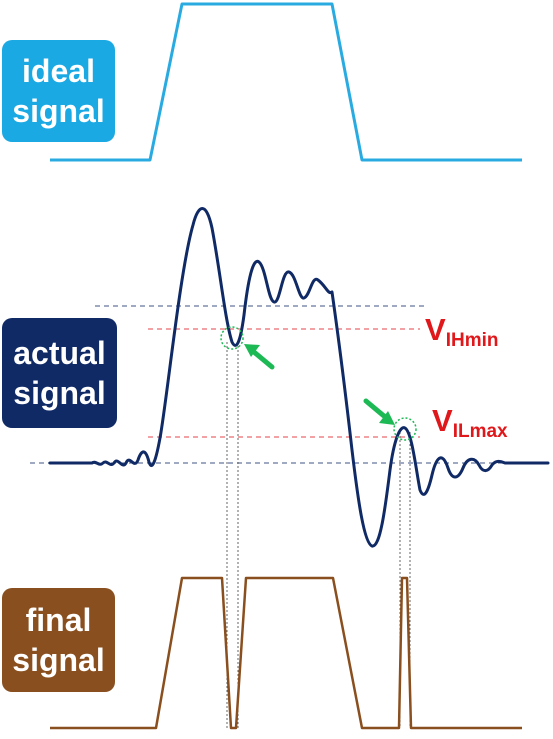 Image resolution: width=553 pixels, height=739 pixels. Describe the element at coordinates (435, 329) in the screenshot. I see `vih-label-main: V` at that location.